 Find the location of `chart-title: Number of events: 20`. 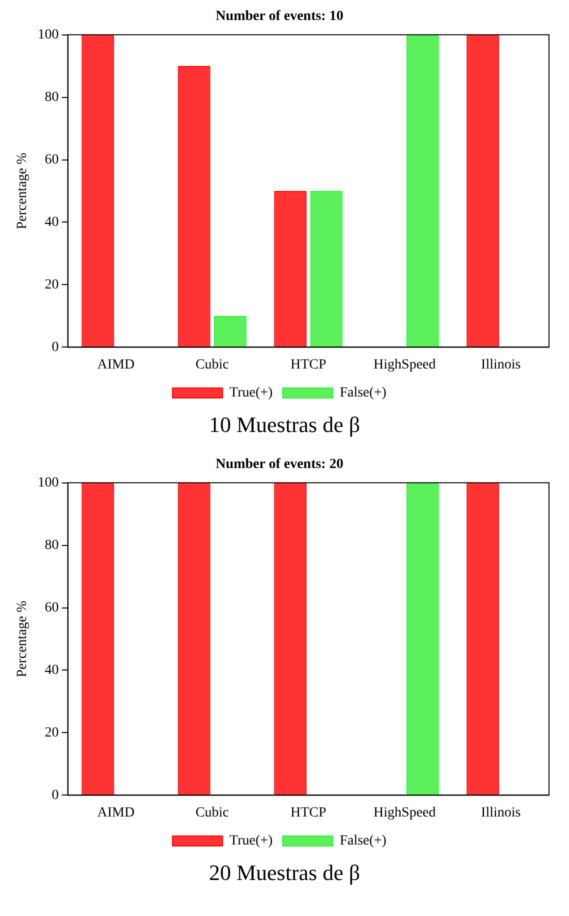

chart-title: Number of events: 20 is located at coordinates (280, 464).